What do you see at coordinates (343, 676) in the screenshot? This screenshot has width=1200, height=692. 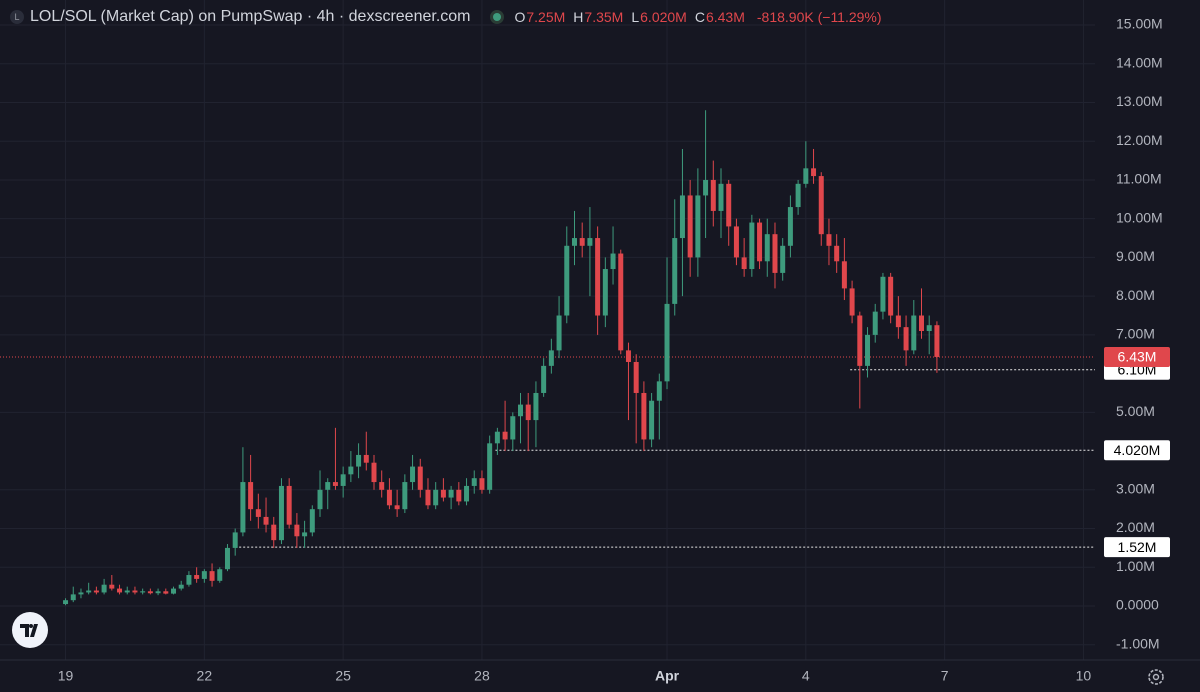 I see `x-tick-label: 25` at bounding box center [343, 676].